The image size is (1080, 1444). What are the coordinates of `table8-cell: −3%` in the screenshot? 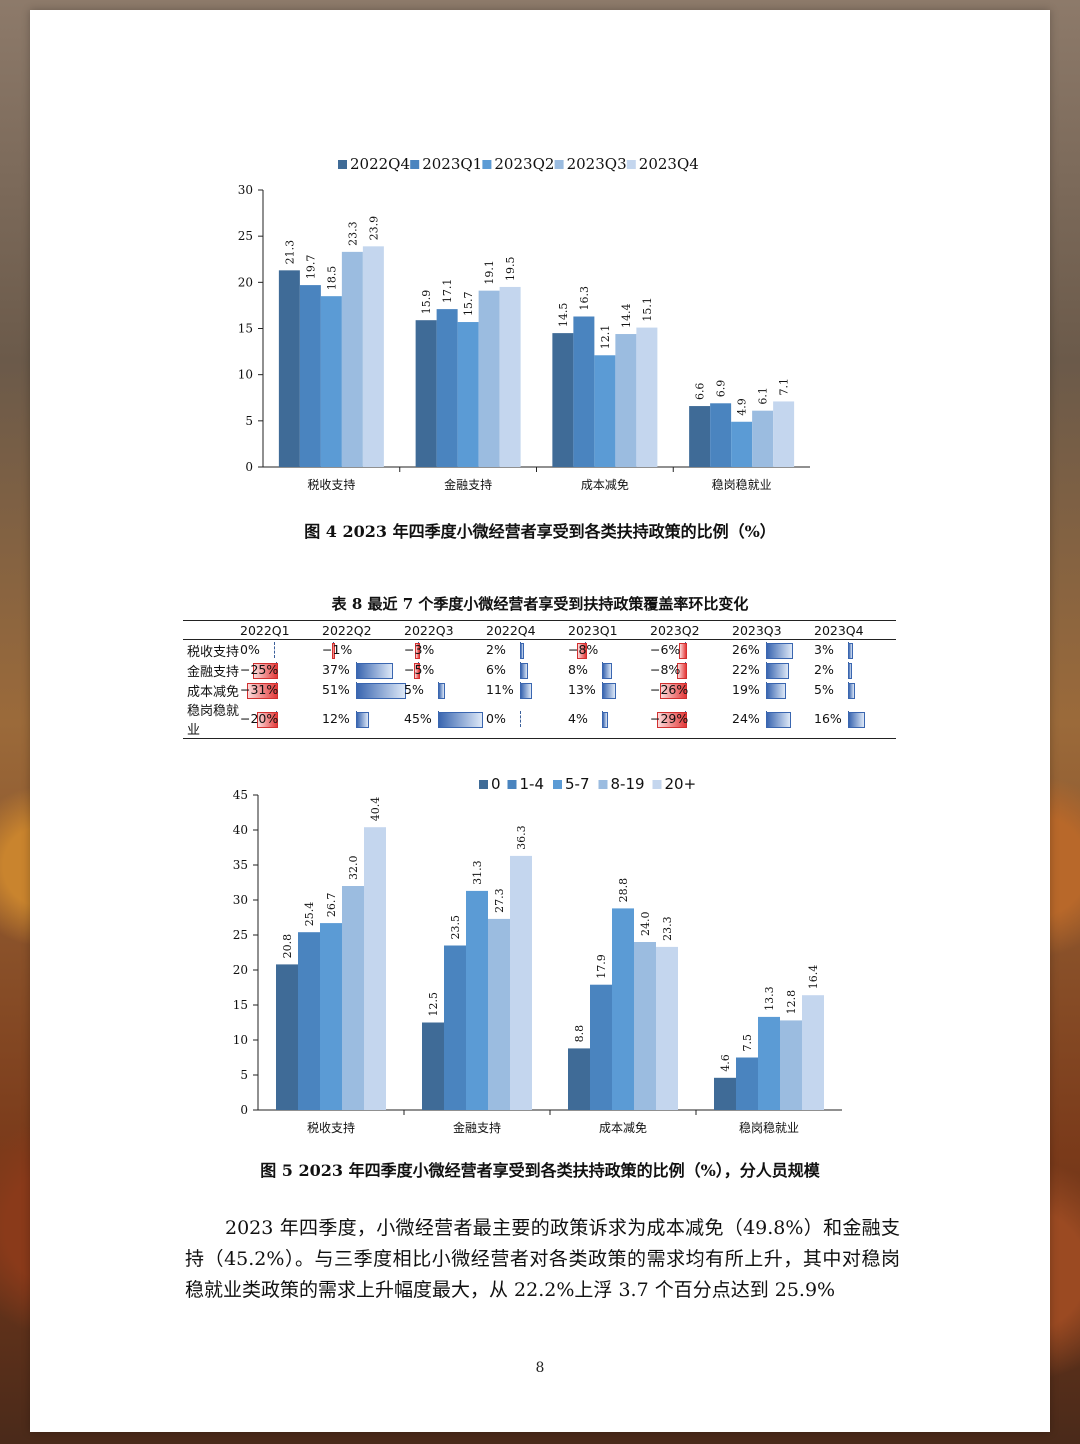 It's located at (445, 650).